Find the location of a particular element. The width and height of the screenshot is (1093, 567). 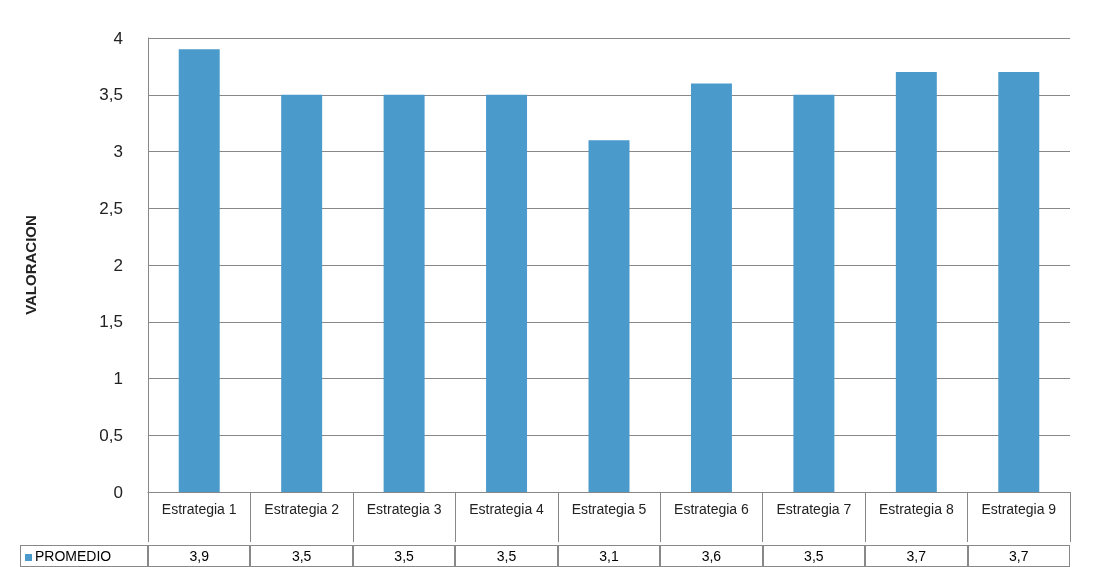

x-tick-label: Estrategia 6 is located at coordinates (712, 509).